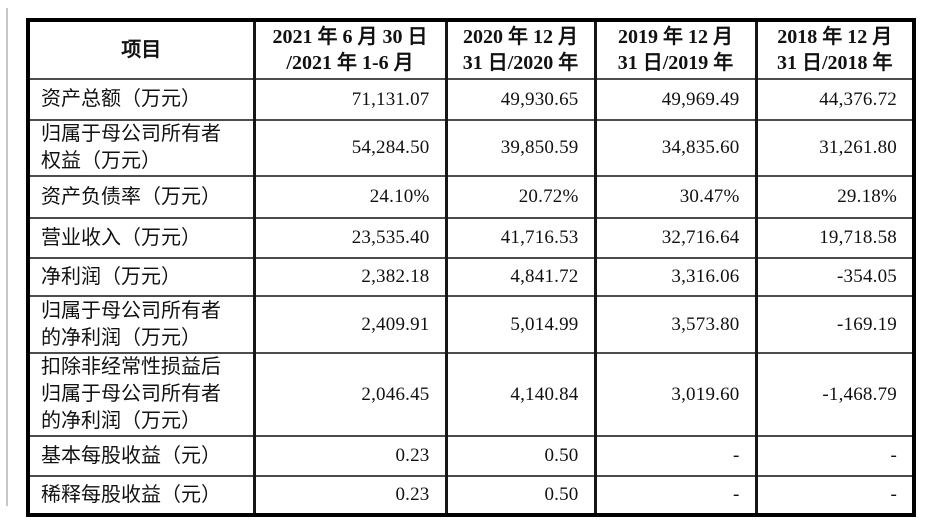 This screenshot has height=528, width=934. Describe the element at coordinates (520, 99) in the screenshot. I see `value-cell: 49,930.65` at that location.